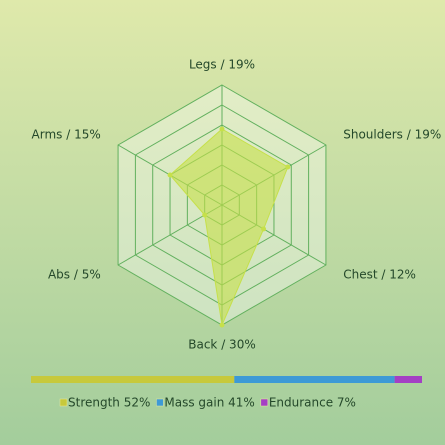 The width and height of the screenshot is (445, 445). What do you see at coordinates (222, 65) in the screenshot?
I see `axis-label: Legs / 19%` at bounding box center [222, 65].